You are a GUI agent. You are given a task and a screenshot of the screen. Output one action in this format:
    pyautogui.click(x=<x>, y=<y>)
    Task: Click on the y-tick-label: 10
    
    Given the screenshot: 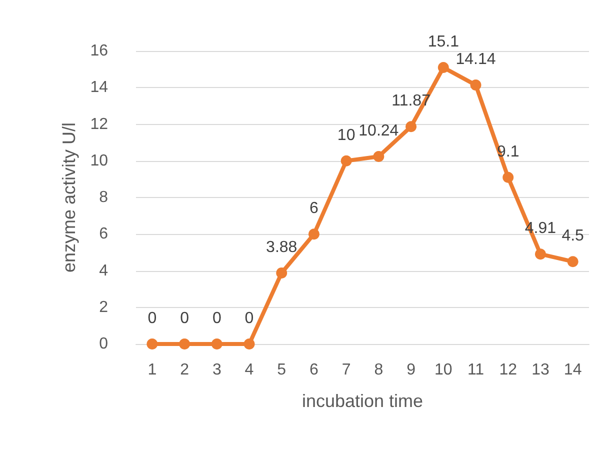 What is the action you would take?
    pyautogui.click(x=99, y=161)
    